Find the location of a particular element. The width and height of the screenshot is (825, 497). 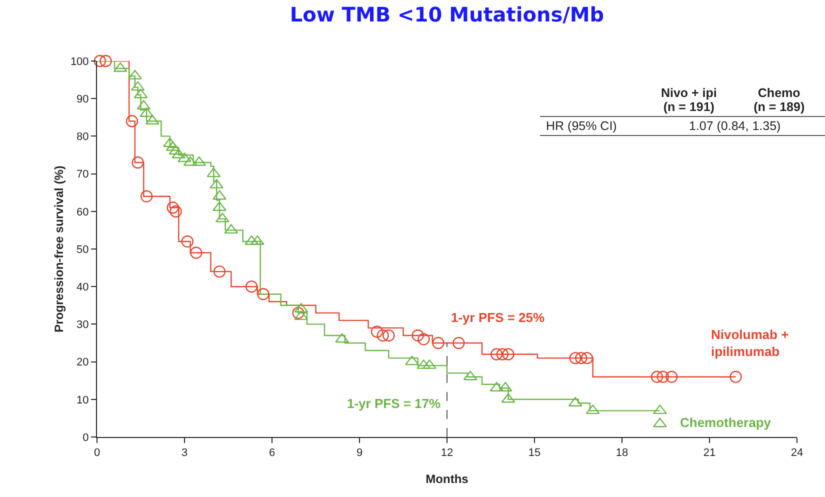

y-tick-label: 20 is located at coordinates (82, 362).